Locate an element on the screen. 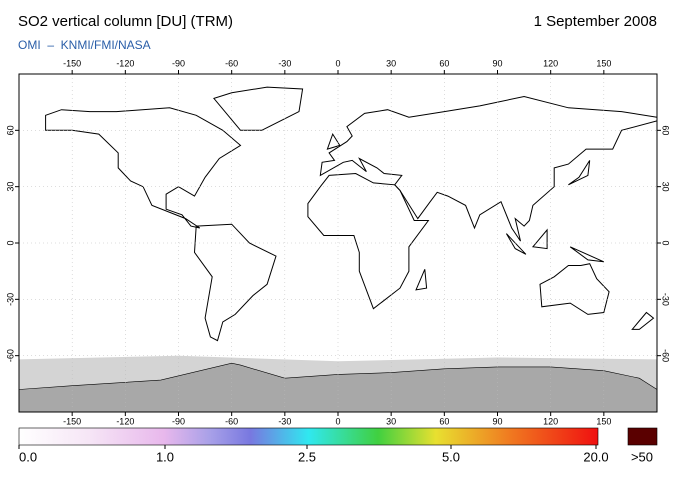 The height and width of the screenshot is (480, 676). lat-label-left: 30 is located at coordinates (10, 187).